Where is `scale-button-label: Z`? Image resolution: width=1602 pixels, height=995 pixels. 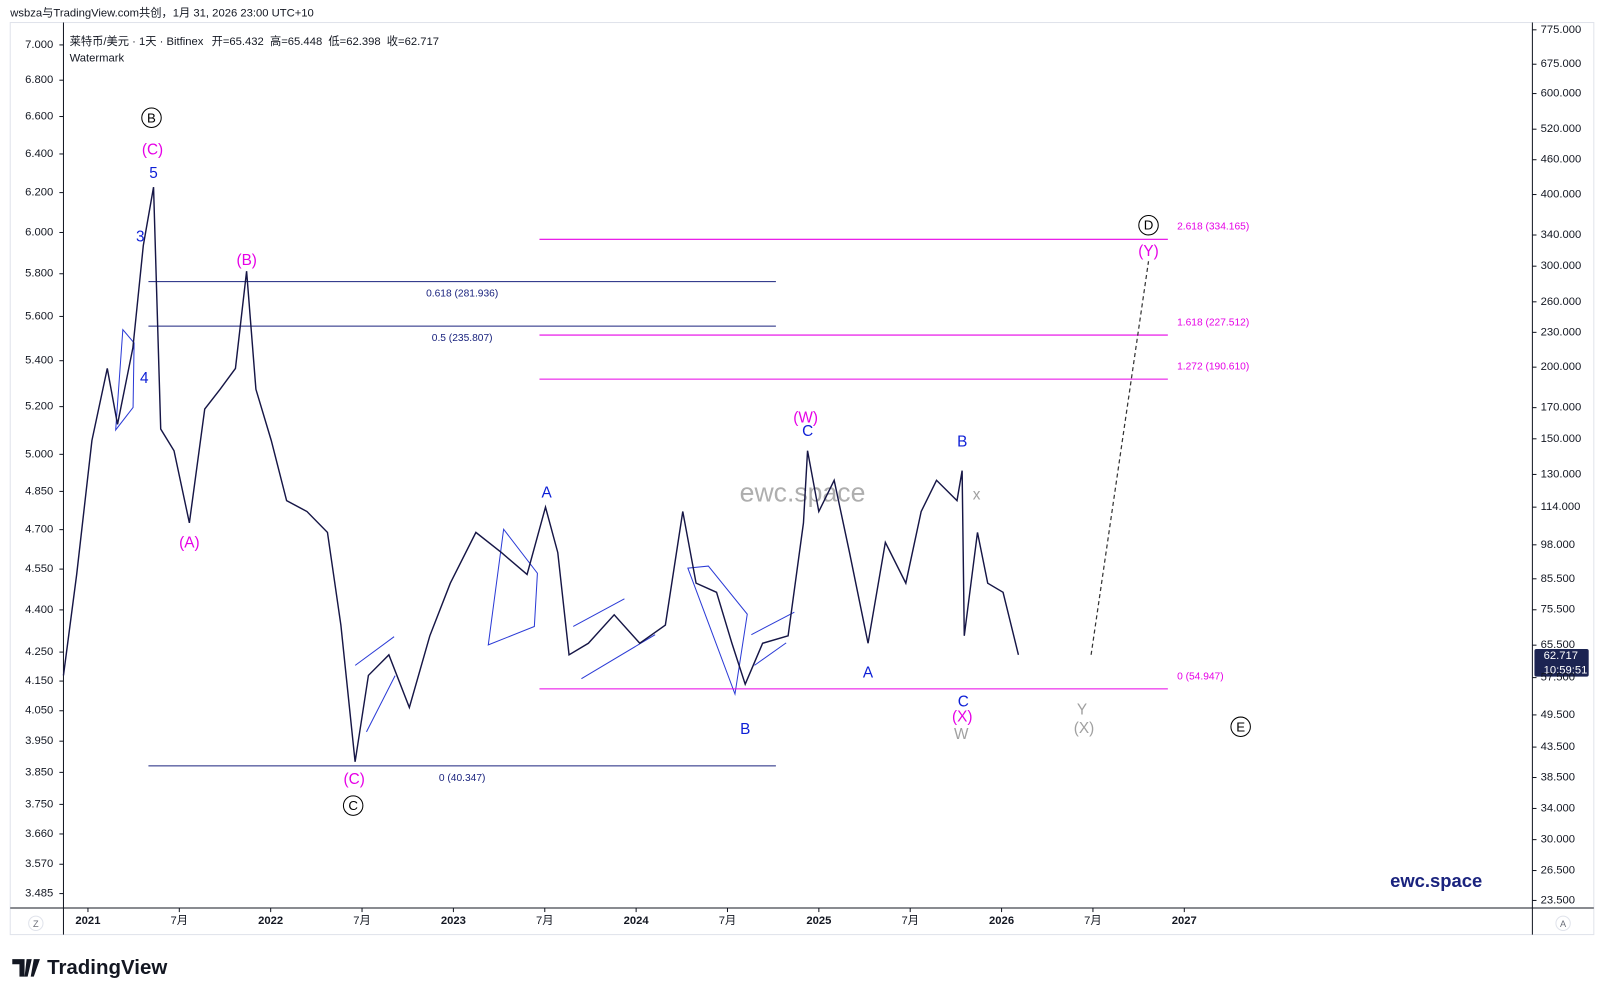 scale-button-label: Z is located at coordinates (36, 924).